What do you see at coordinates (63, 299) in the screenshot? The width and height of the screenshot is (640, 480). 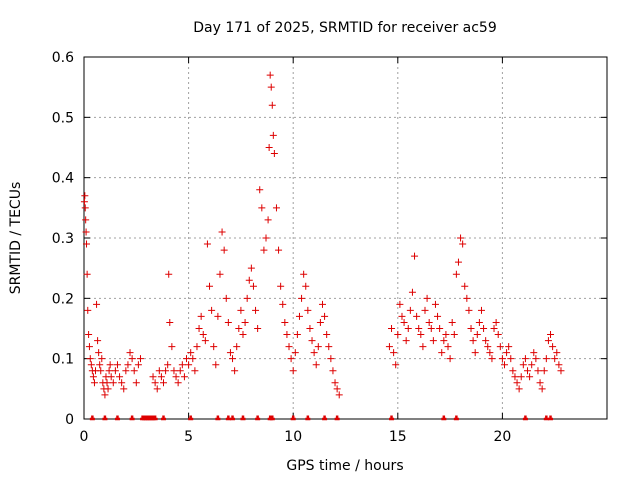 I see `y-tick-label: 0.2` at bounding box center [63, 299].